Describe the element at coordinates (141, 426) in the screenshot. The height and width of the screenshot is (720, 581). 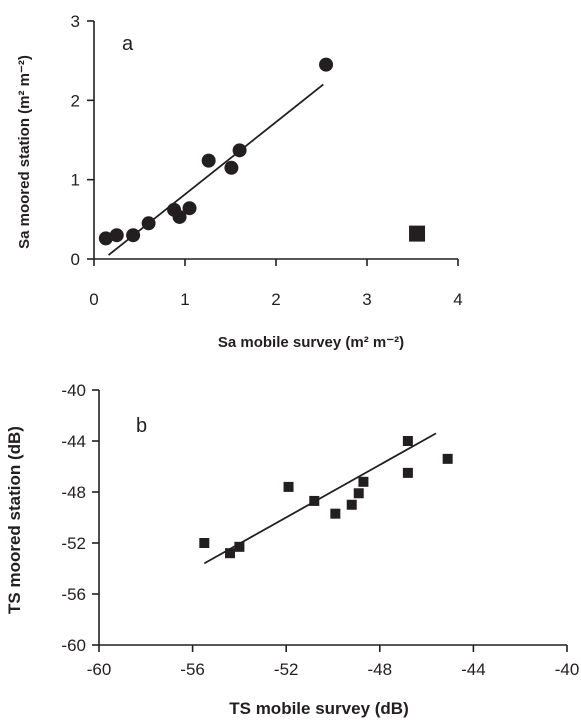
I see `panel-b-label: b` at that location.